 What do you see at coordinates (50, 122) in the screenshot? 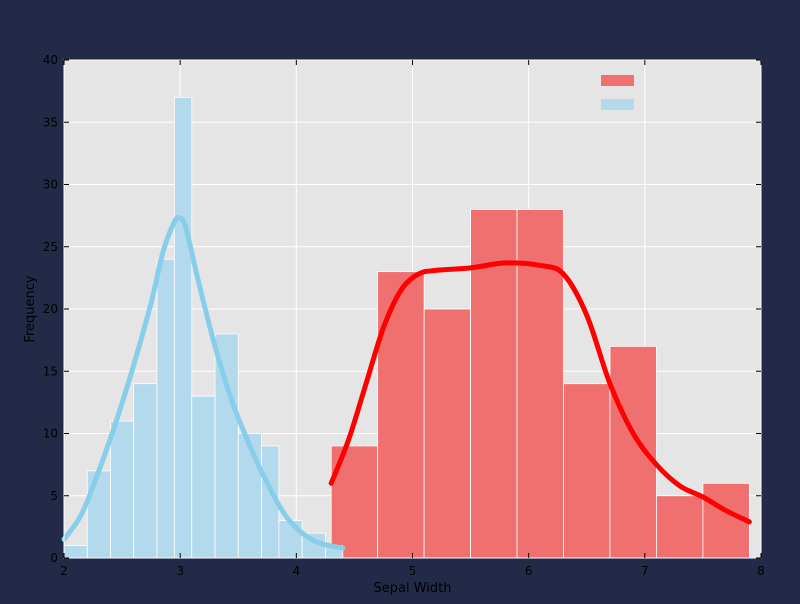
I see `y-tick-label: 35` at bounding box center [50, 122].